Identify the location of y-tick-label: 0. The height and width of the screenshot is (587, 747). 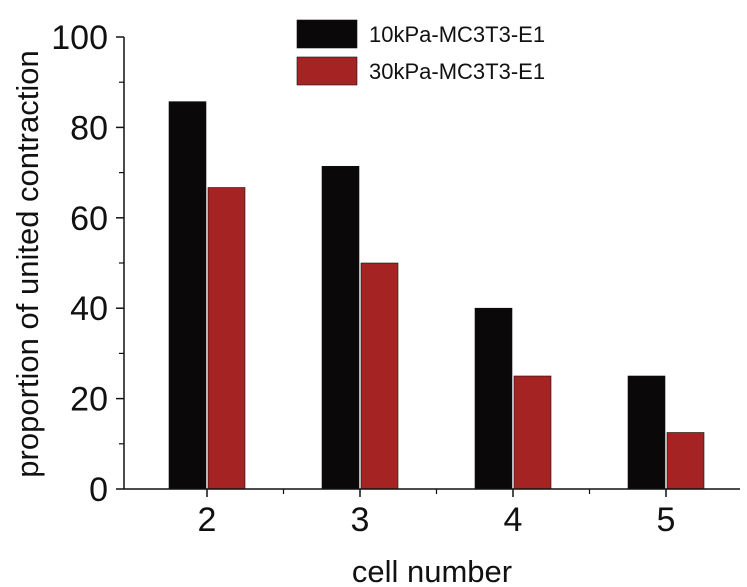
(98, 490).